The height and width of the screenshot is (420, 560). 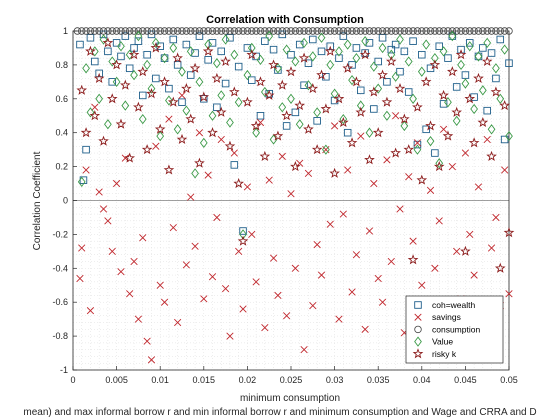 I want to click on legend-marker, so click(x=418, y=329).